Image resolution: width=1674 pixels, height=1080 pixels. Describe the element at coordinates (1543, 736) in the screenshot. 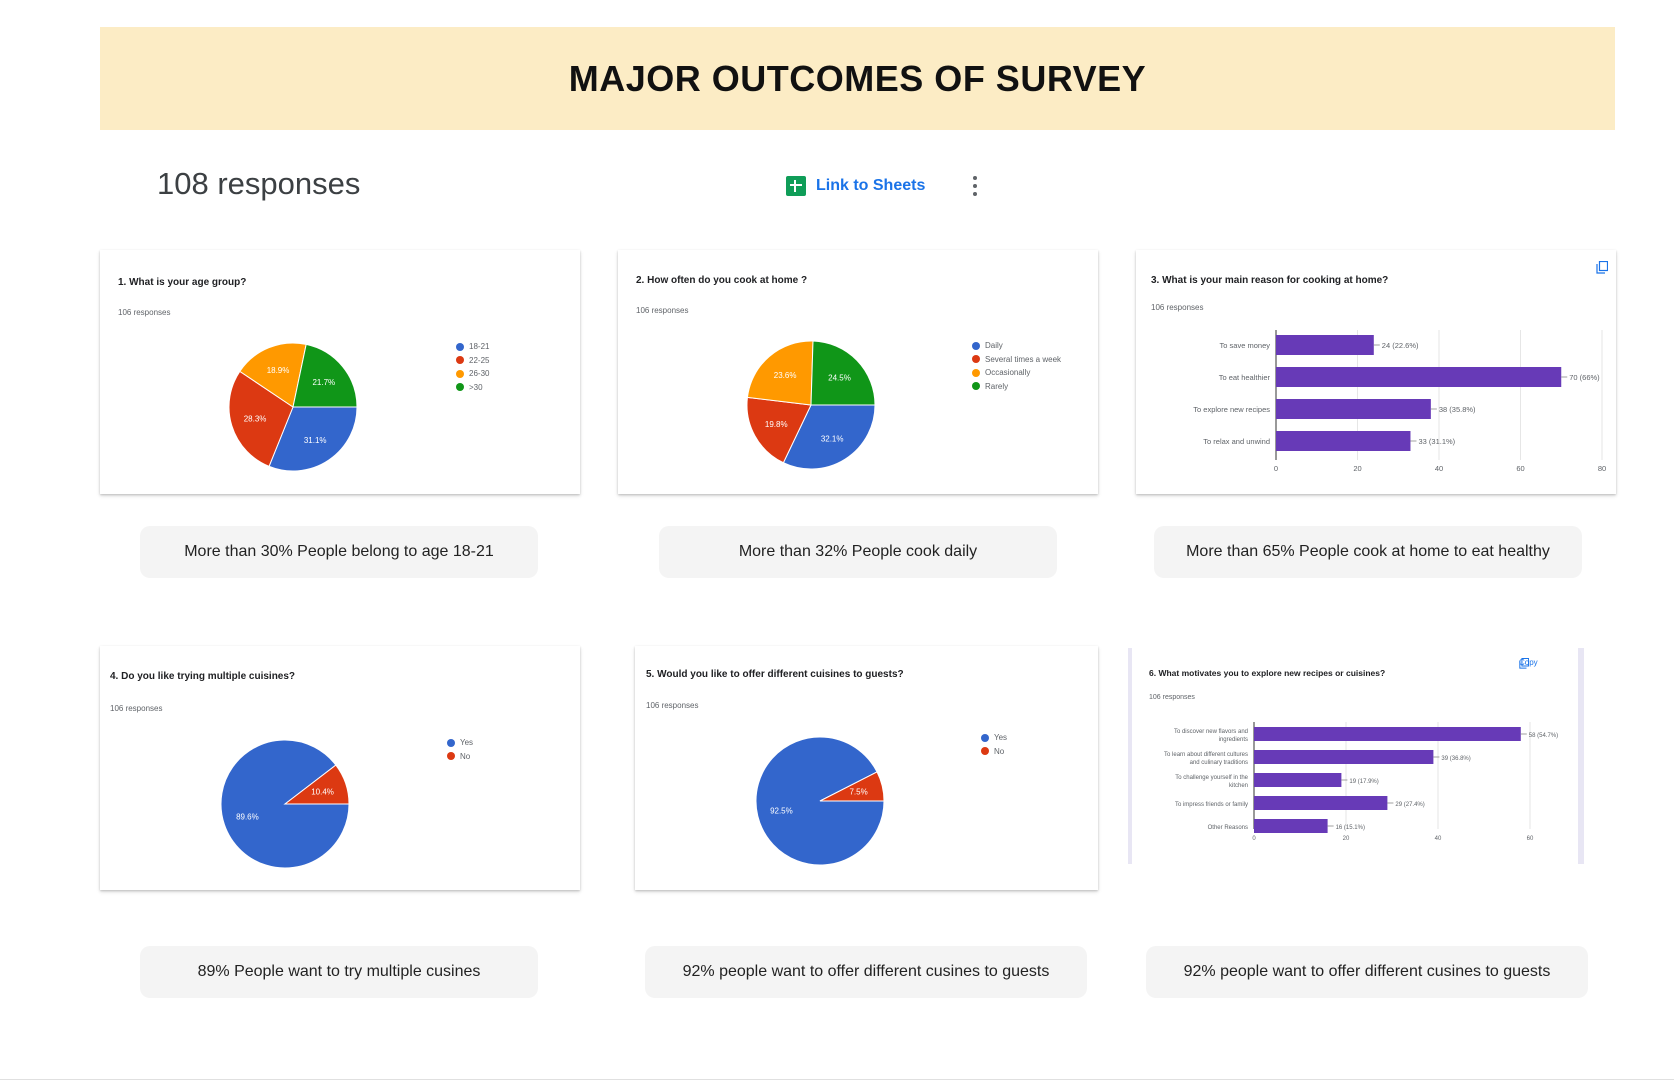

I see `data-label: 58 (54.7%)` at that location.